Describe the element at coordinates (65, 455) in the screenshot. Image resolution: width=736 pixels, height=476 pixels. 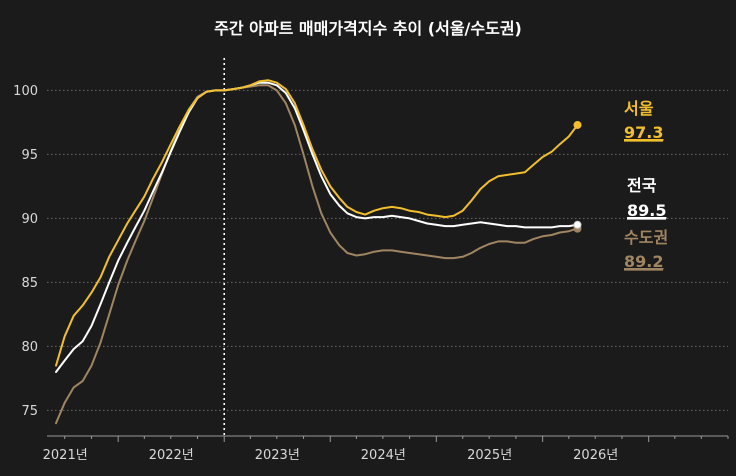
I see `x-tick-label: 2021년` at that location.